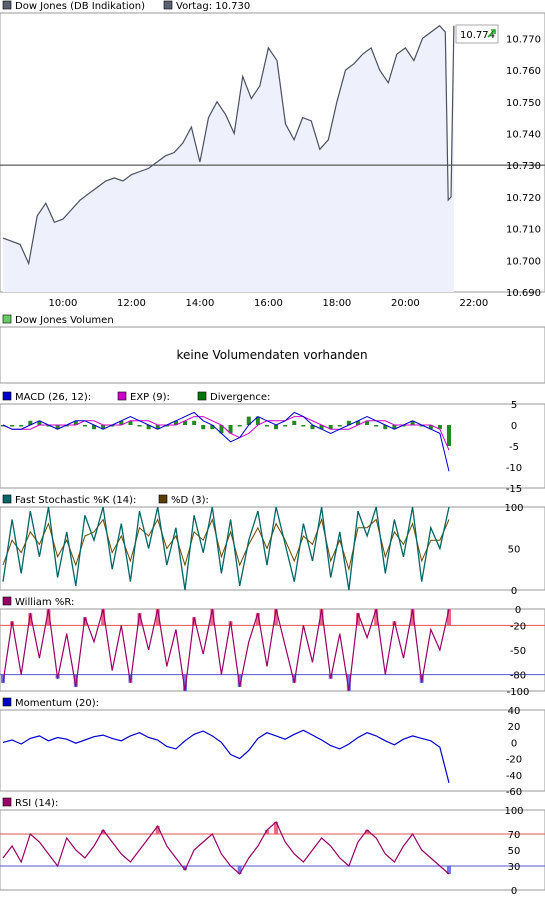  I want to click on price-x-tick: 16:00, so click(268, 303).